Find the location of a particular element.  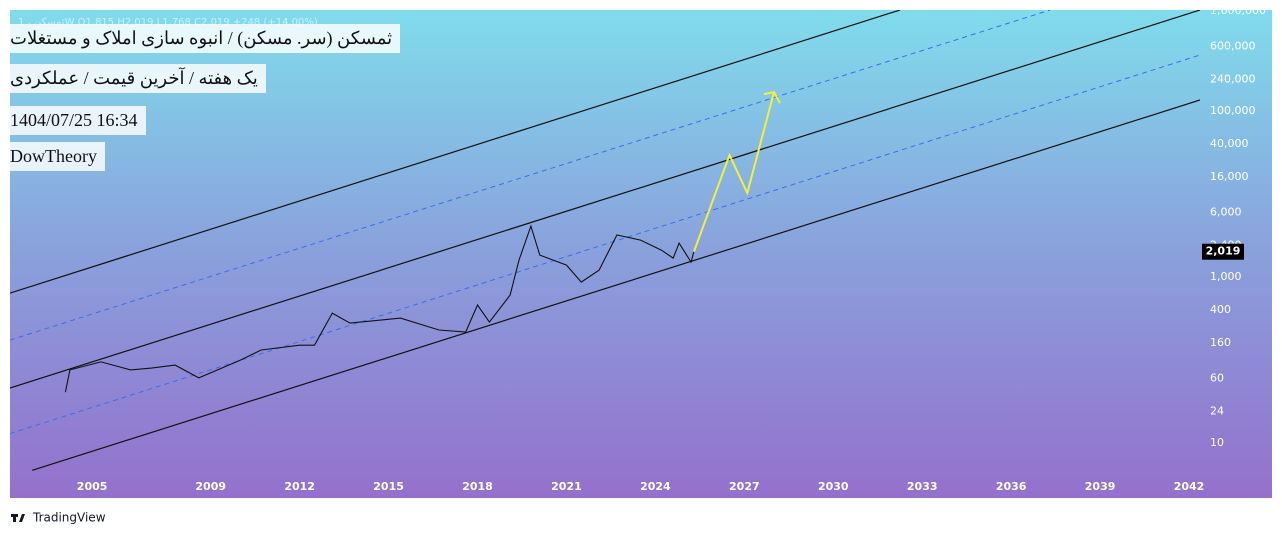

x-tick-label: 2015 is located at coordinates (388, 486).